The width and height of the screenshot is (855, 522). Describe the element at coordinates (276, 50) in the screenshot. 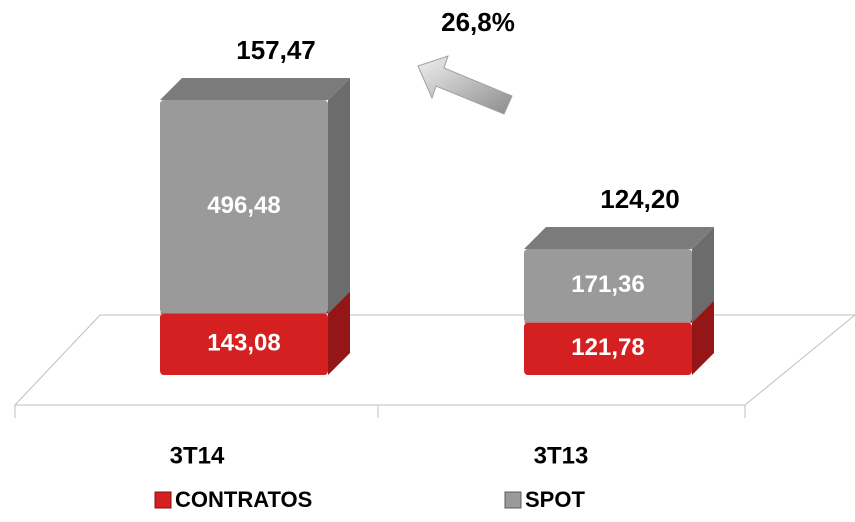

I see `total-label: 157,47` at that location.